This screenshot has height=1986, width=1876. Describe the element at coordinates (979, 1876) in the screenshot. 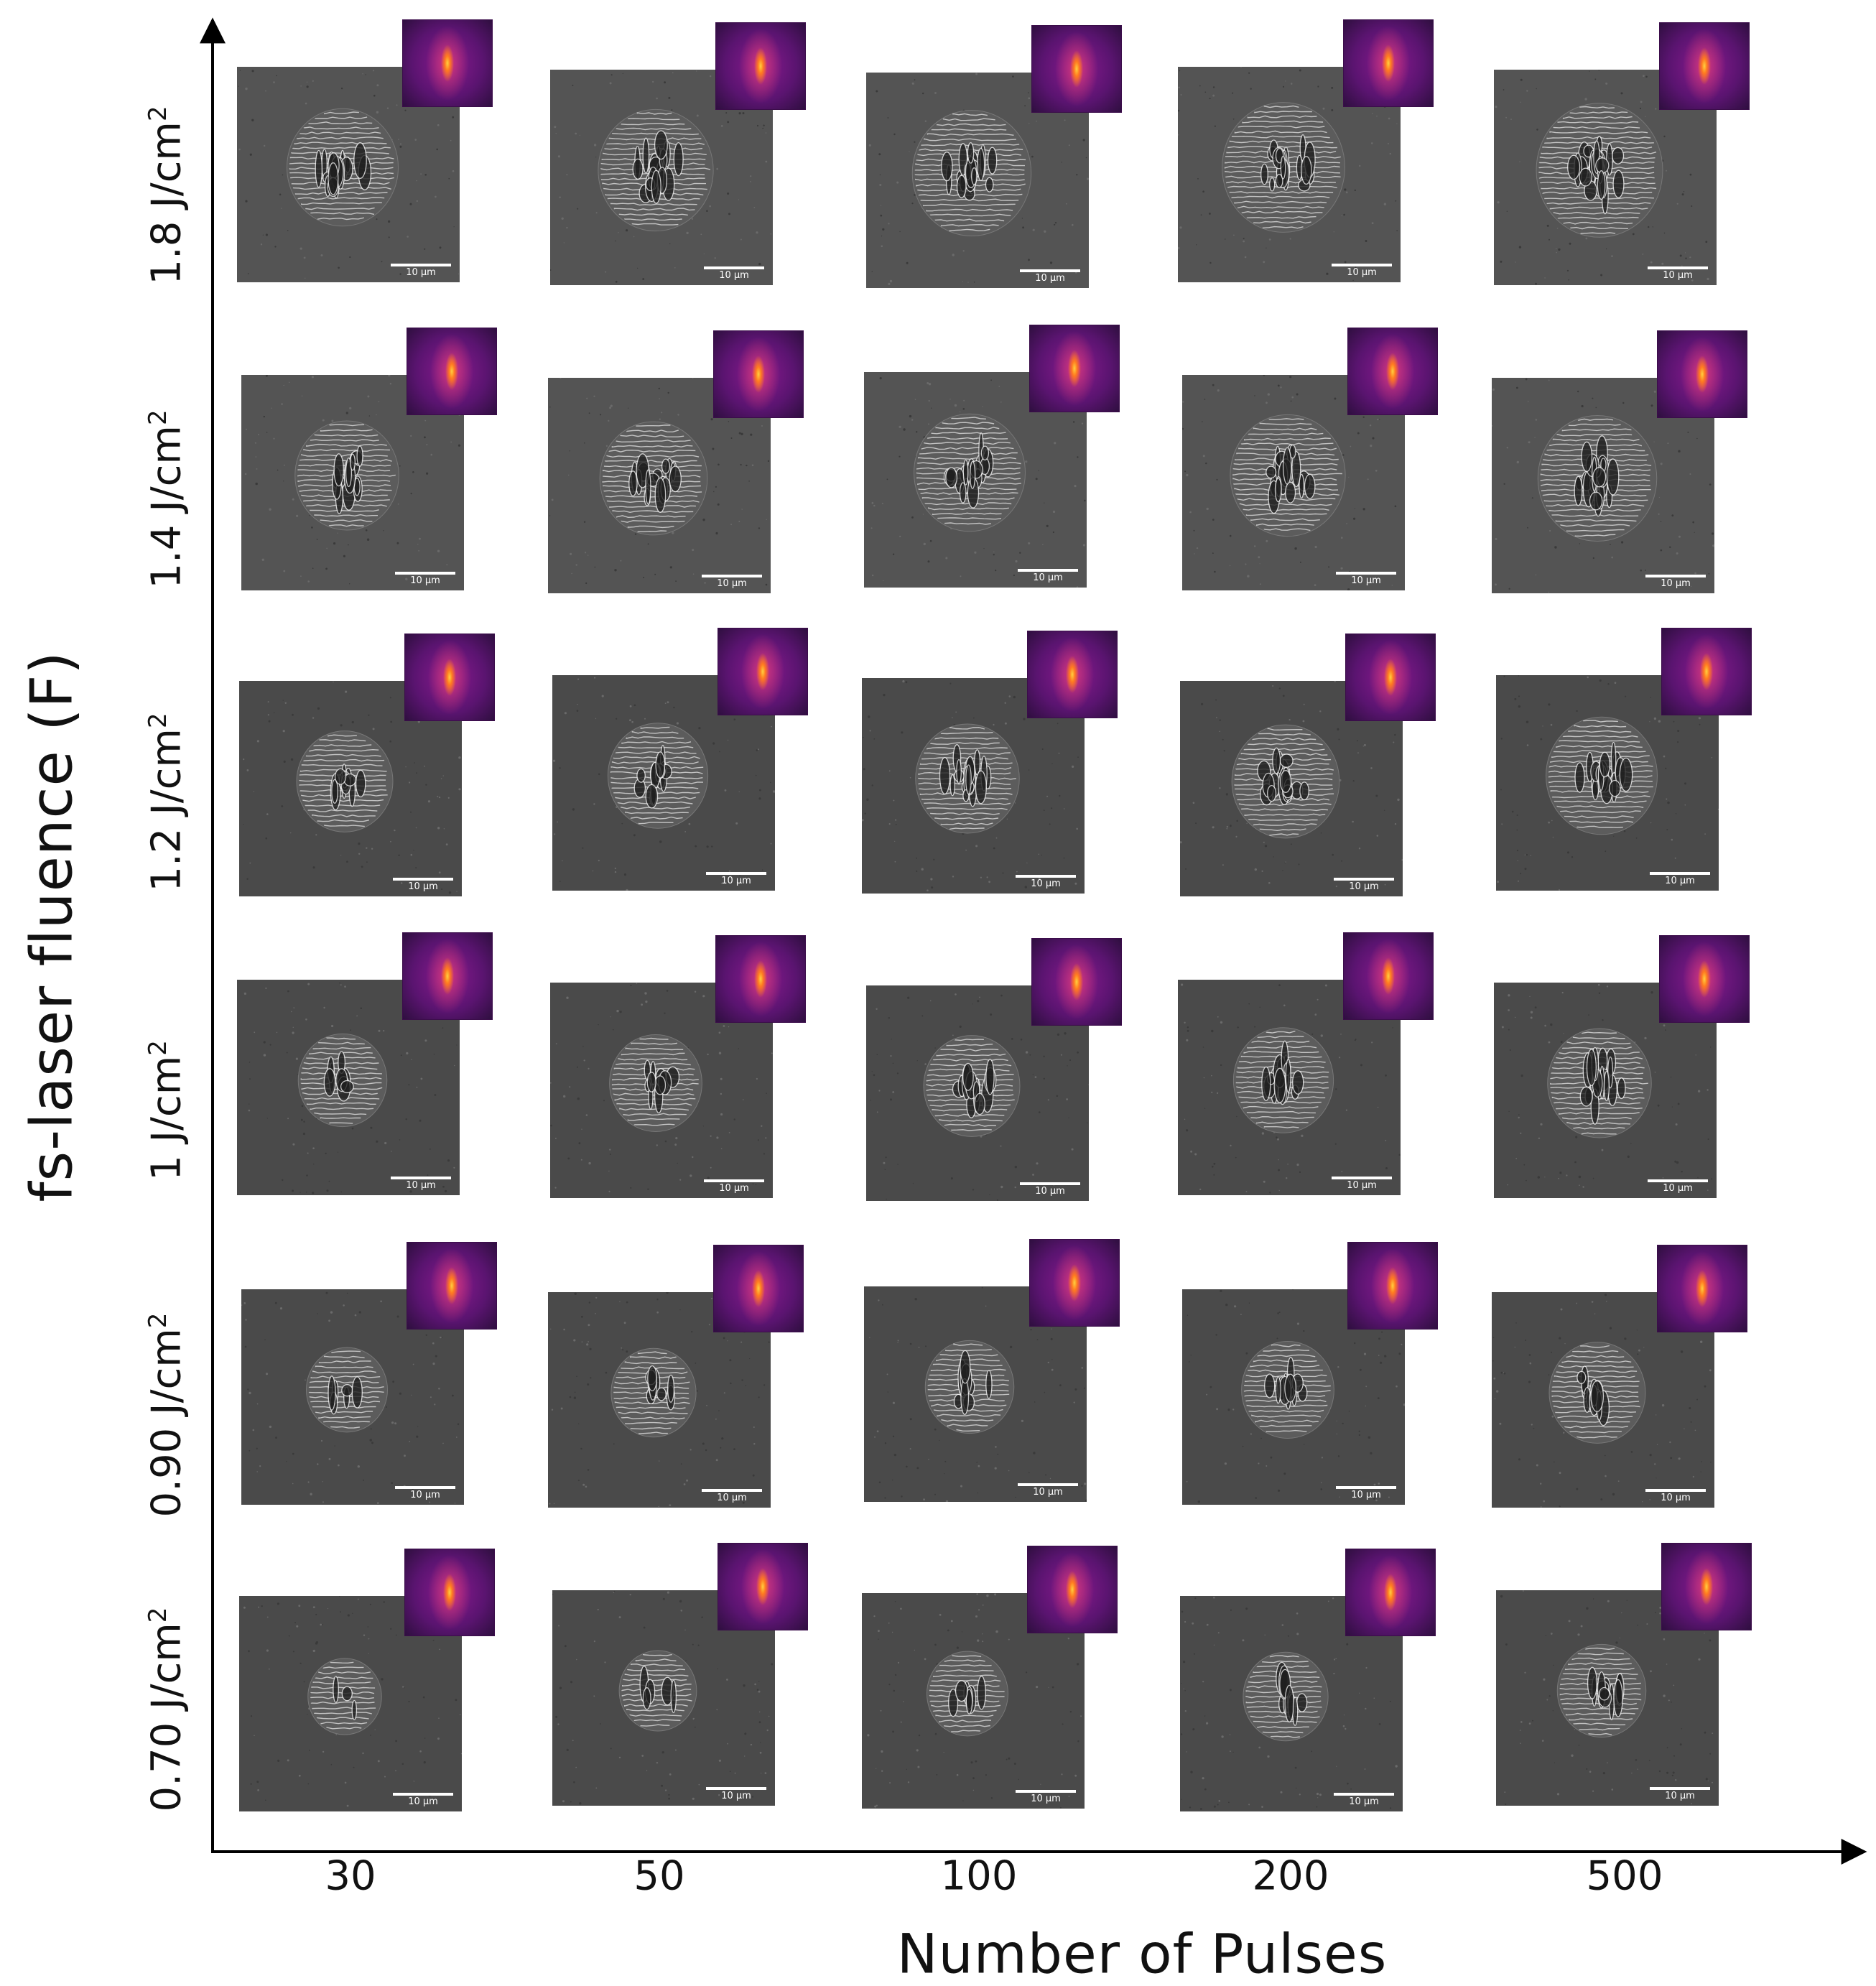

I see `column-label-pulses-2: 100` at that location.